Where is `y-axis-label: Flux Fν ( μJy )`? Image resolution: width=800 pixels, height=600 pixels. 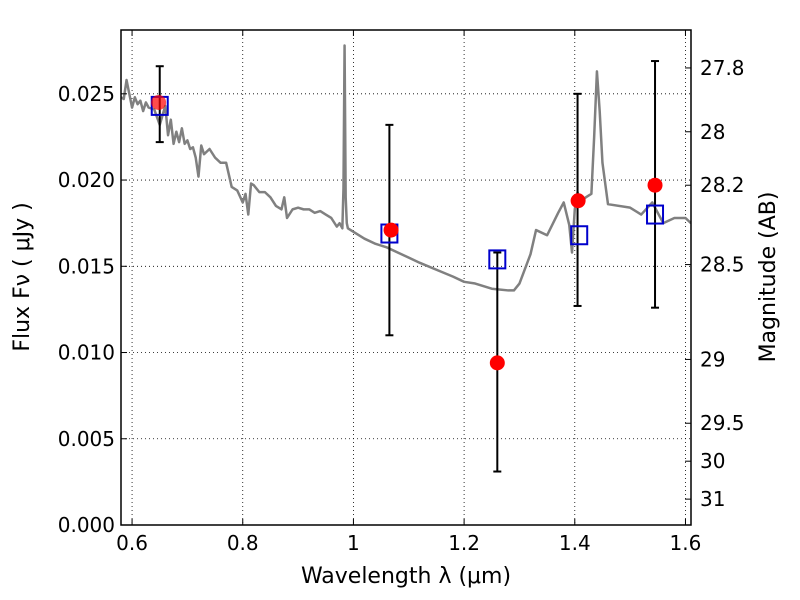
y-axis-label: Flux Fν ( μJy ) is located at coordinates (22, 276).